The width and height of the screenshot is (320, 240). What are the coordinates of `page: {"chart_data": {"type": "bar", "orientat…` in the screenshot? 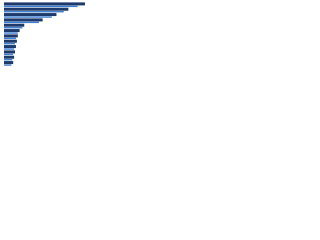 It's located at (50, 35).